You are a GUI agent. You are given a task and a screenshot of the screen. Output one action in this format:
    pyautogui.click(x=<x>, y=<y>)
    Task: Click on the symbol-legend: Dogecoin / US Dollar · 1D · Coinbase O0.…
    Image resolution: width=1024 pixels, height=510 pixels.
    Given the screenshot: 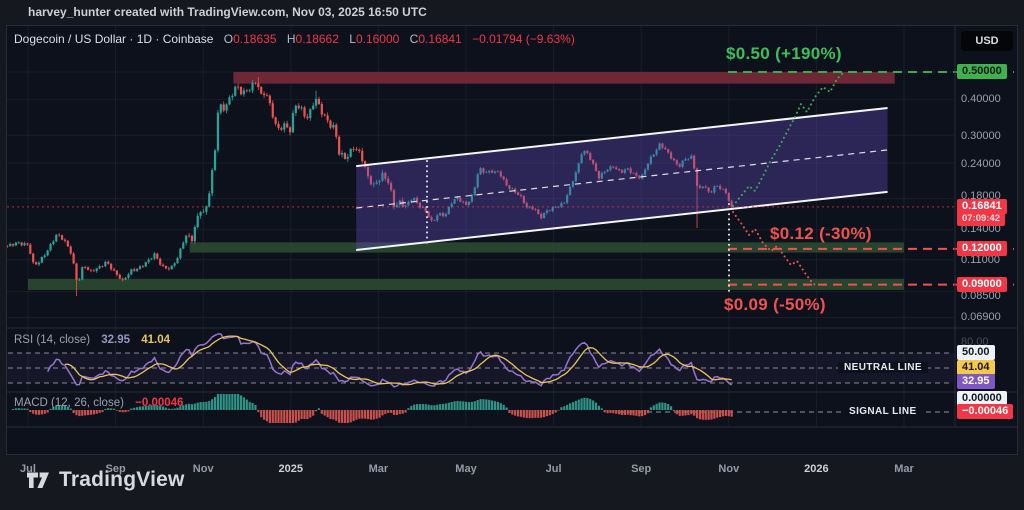 What is the action you would take?
    pyautogui.click(x=294, y=39)
    